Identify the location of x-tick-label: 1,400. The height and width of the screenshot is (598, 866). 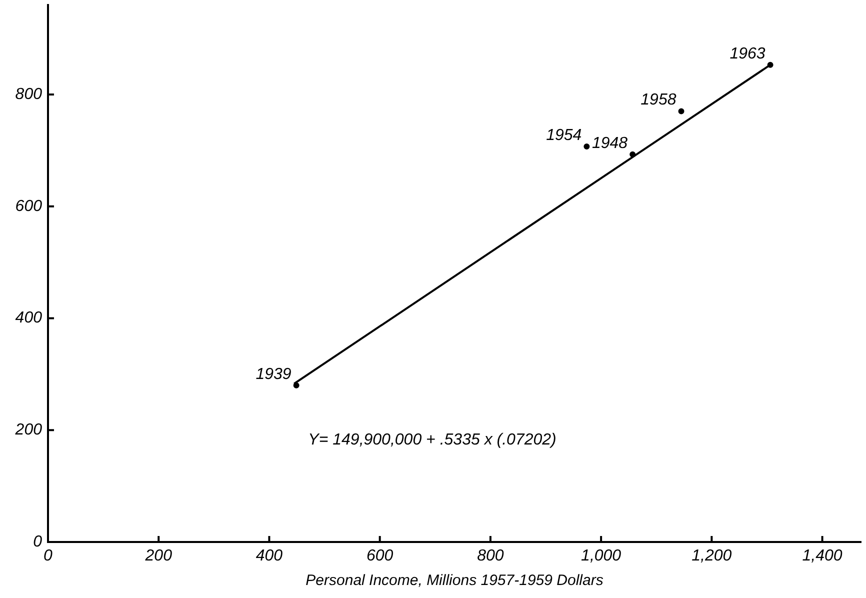
(822, 555).